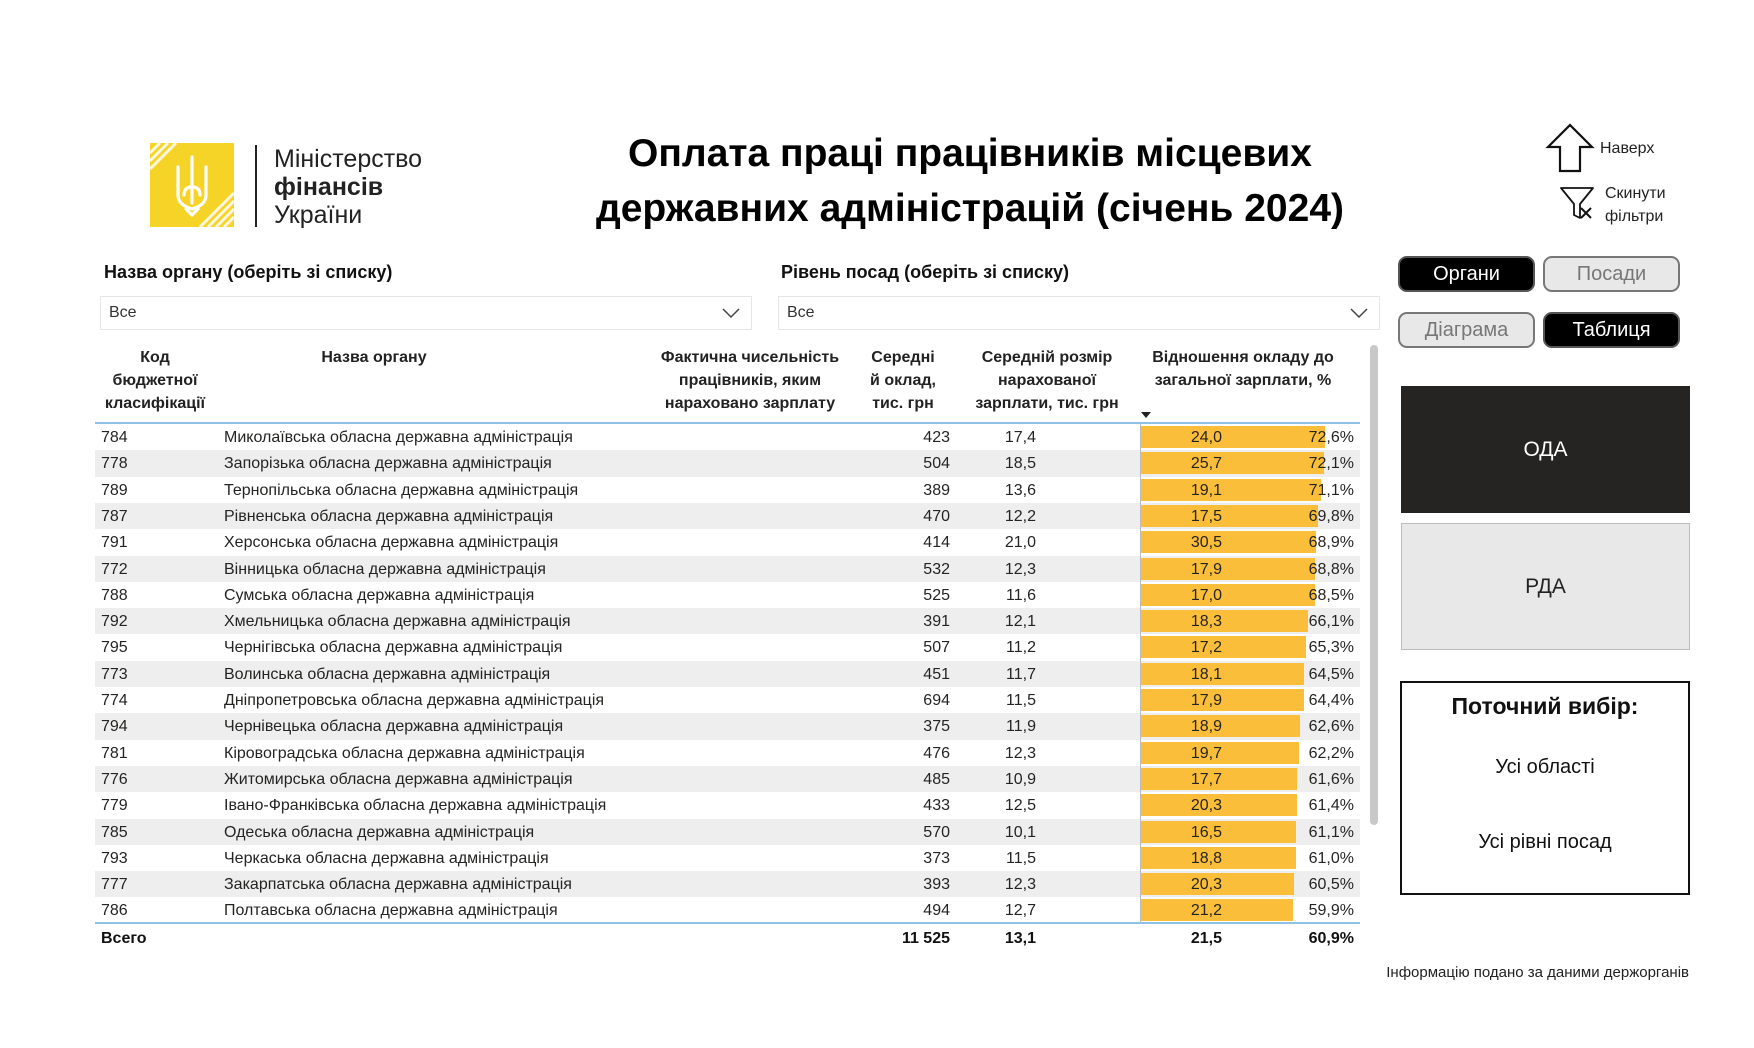 The width and height of the screenshot is (1754, 1048). Describe the element at coordinates (329, 187) in the screenshot. I see `ministry-name-line2: фінансів` at that location.